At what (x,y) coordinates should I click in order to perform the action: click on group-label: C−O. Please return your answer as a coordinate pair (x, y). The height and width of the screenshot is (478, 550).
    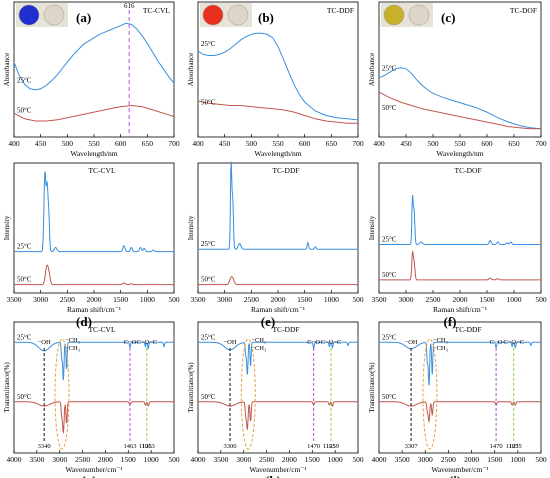
    Looking at the image, I should click on (313, 342).